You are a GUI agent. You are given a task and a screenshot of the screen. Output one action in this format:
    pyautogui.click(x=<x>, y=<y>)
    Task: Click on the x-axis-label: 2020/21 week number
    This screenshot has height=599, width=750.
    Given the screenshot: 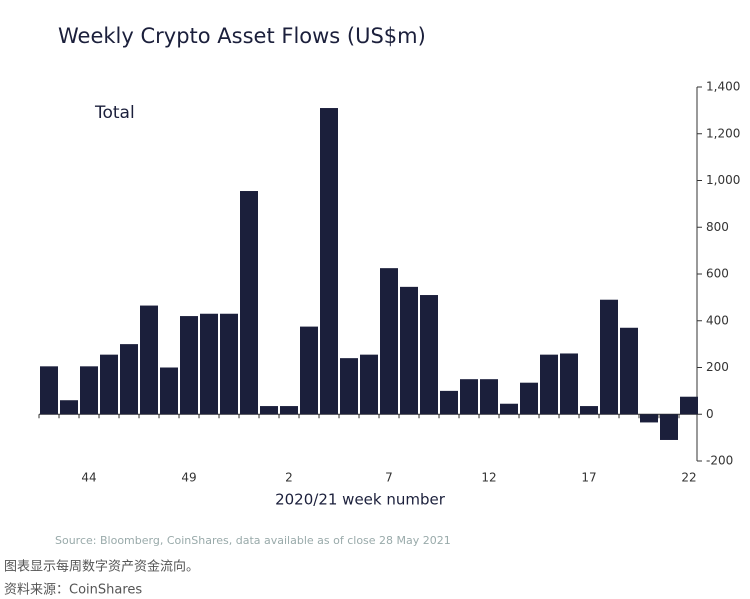 What is the action you would take?
    pyautogui.click(x=360, y=500)
    